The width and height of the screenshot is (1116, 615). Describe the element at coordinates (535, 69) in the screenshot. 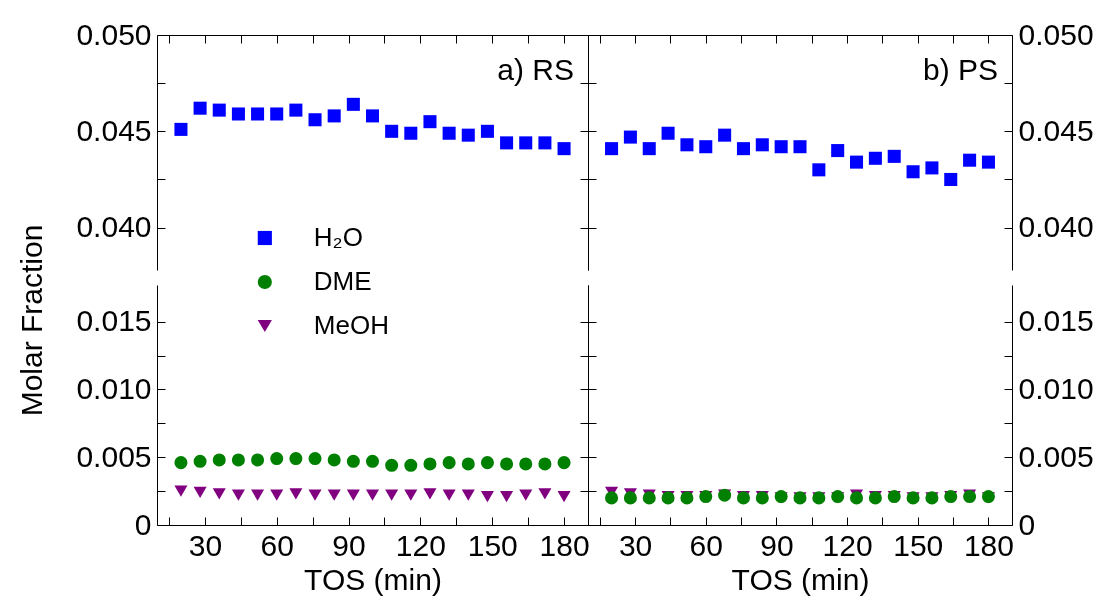

I see `annotation: a) RS` at that location.